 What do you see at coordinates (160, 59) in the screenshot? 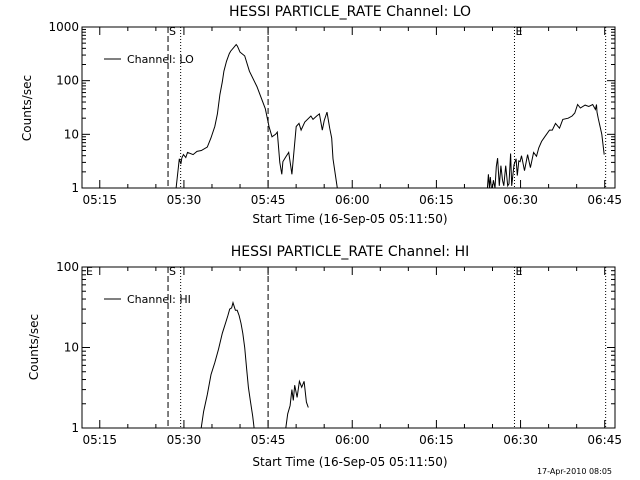
I see `legend-label: Channel: LO` at bounding box center [160, 59].